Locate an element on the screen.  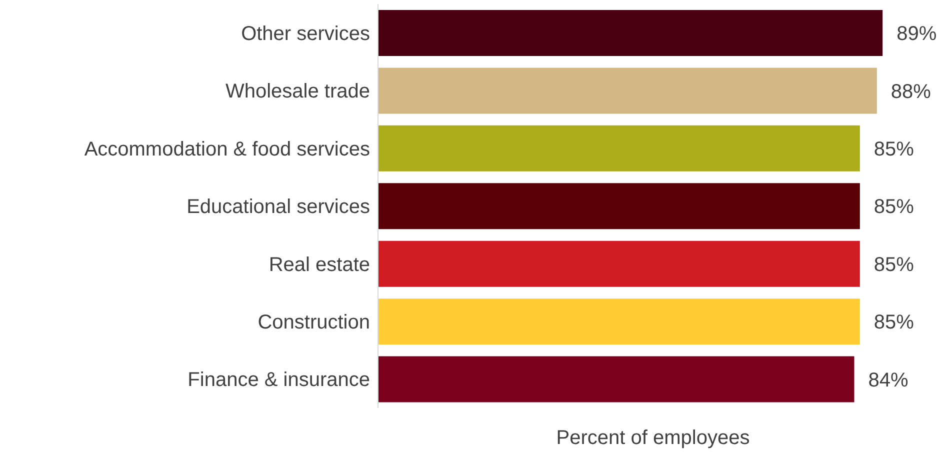
data-label: 89% is located at coordinates (916, 34).